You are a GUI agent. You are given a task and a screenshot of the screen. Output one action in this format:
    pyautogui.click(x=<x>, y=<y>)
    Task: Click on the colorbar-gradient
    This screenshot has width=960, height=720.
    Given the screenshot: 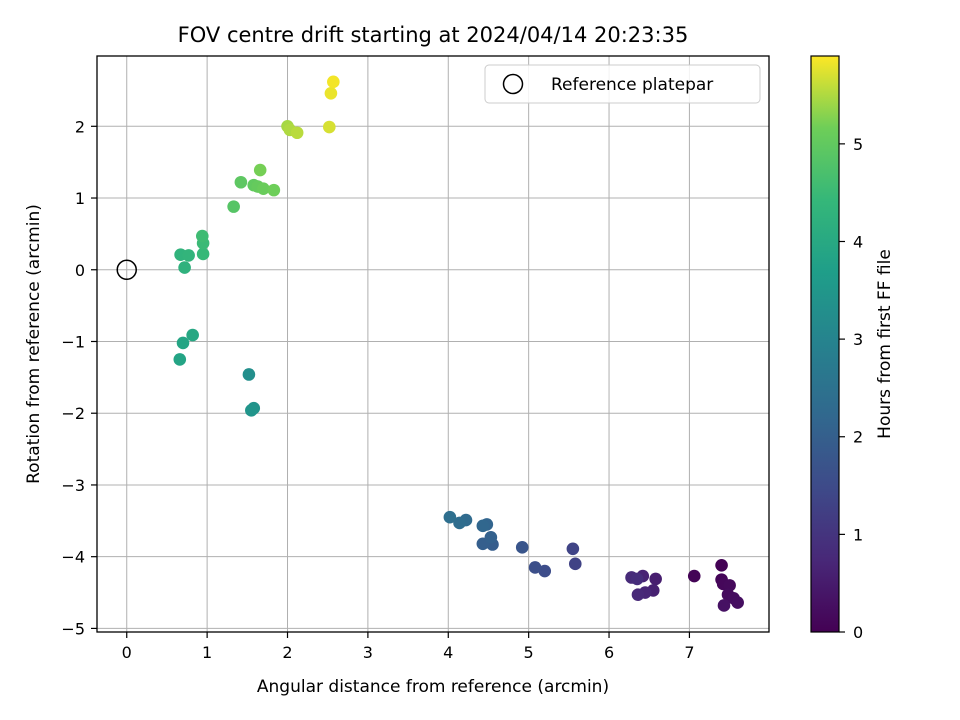 What is the action you would take?
    pyautogui.click(x=825, y=344)
    